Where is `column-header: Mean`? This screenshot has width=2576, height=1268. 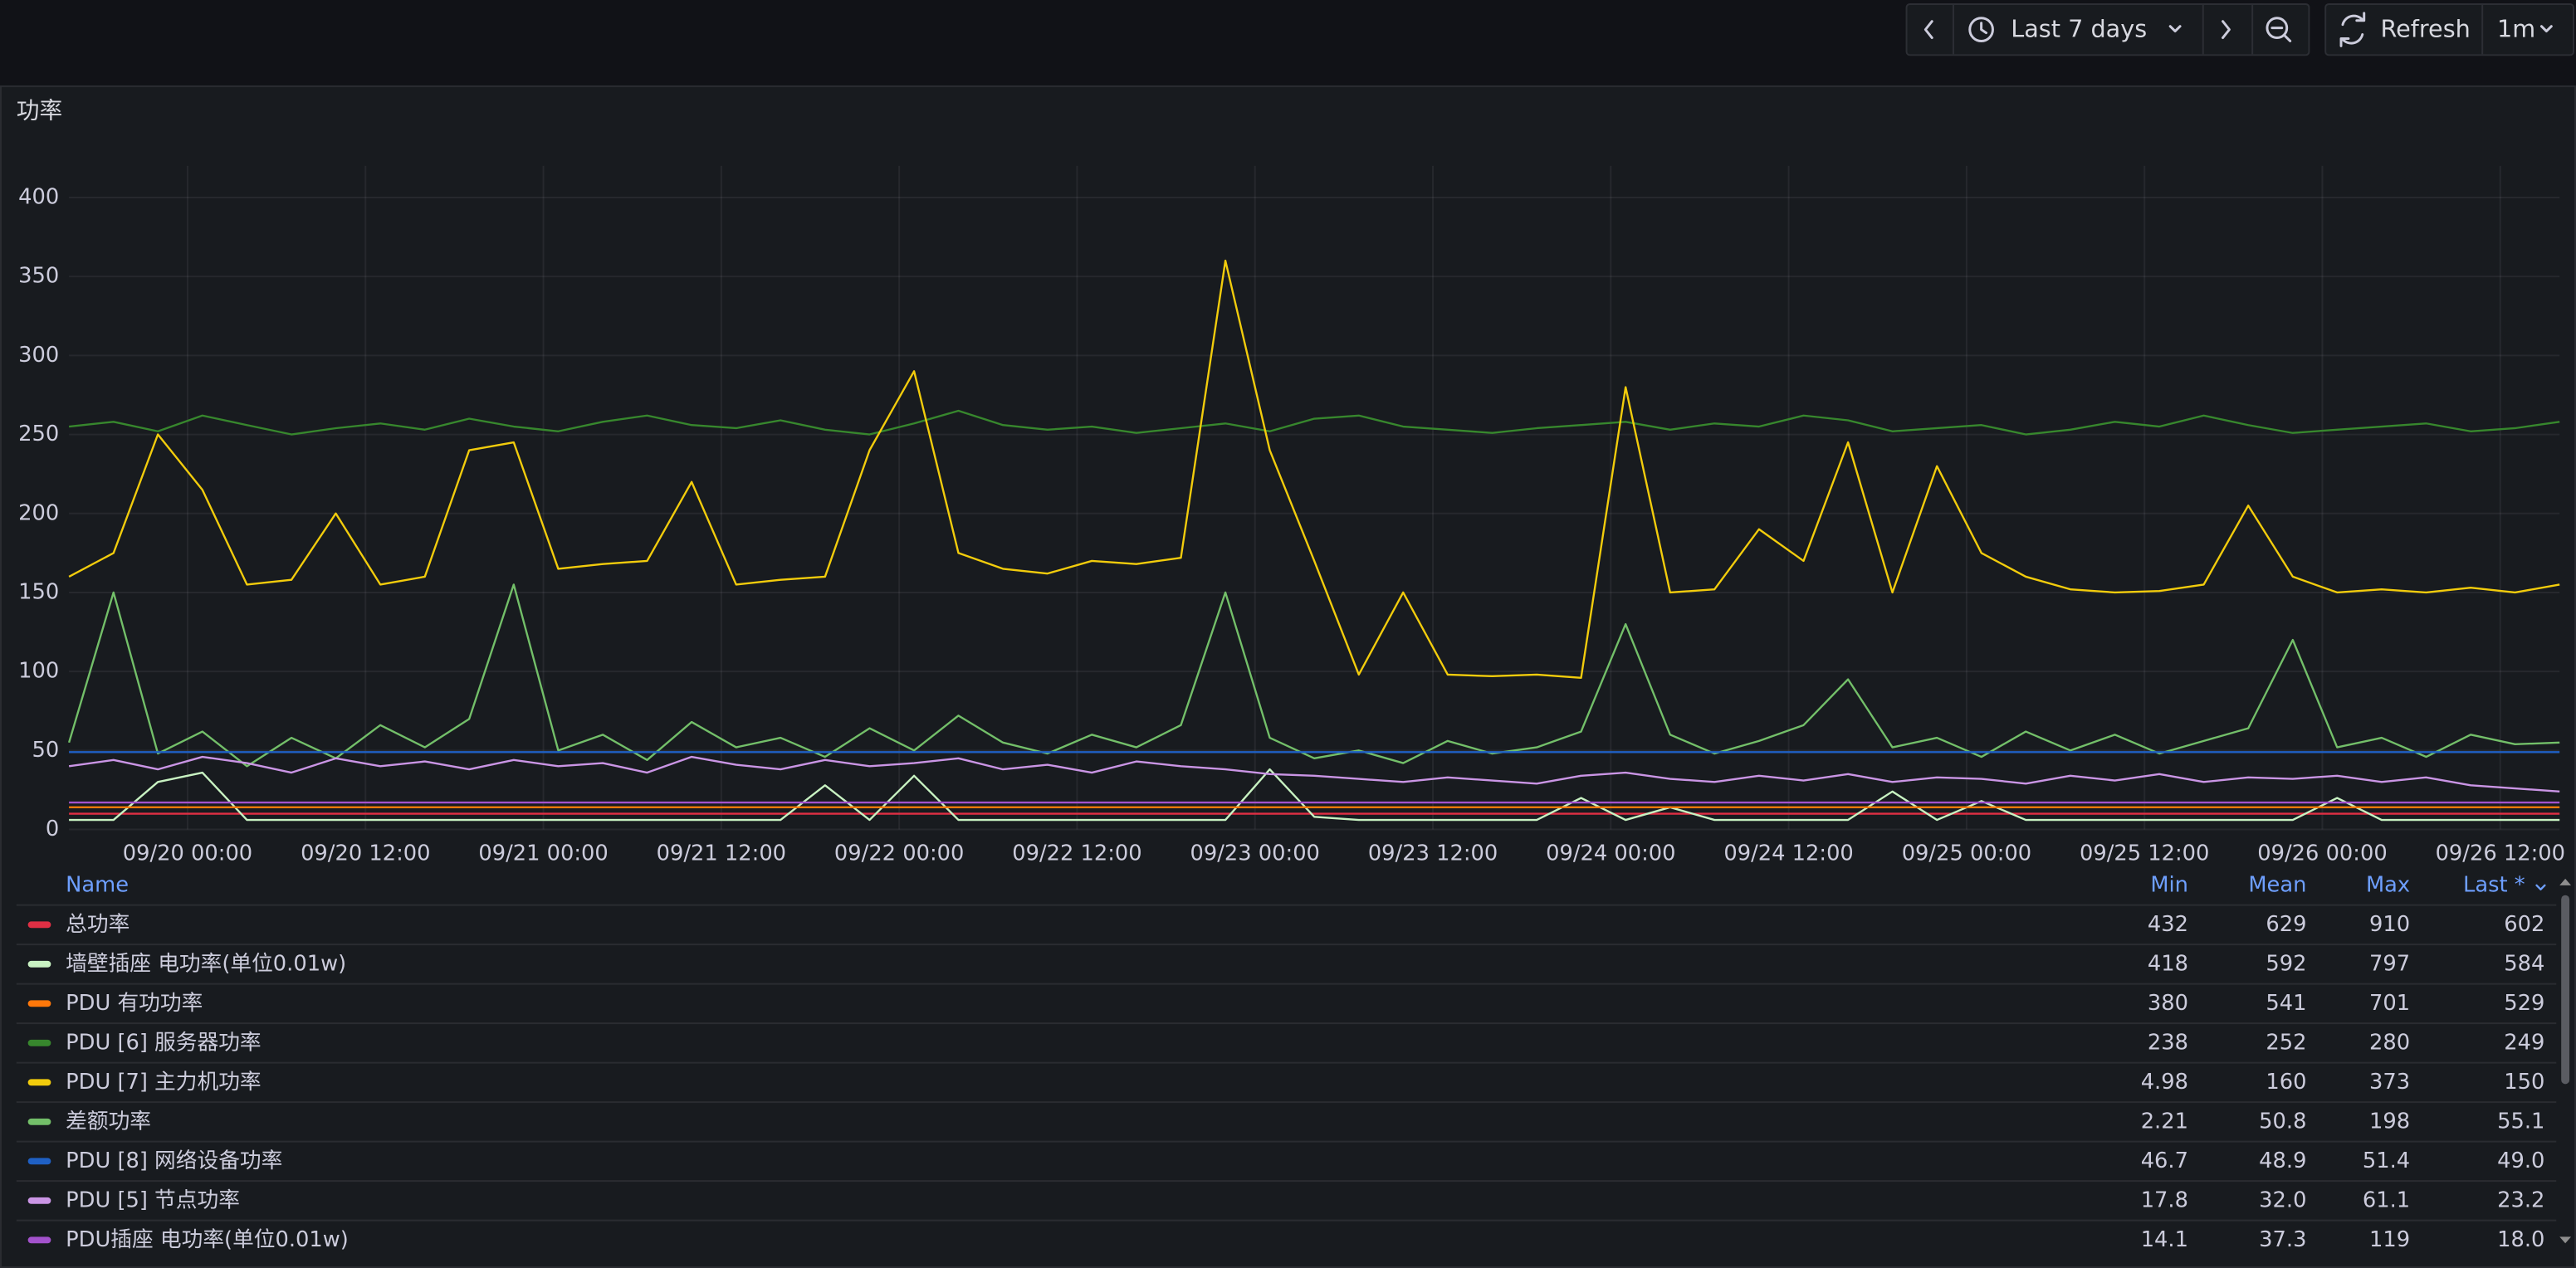
column-header: Mean is located at coordinates (2277, 884).